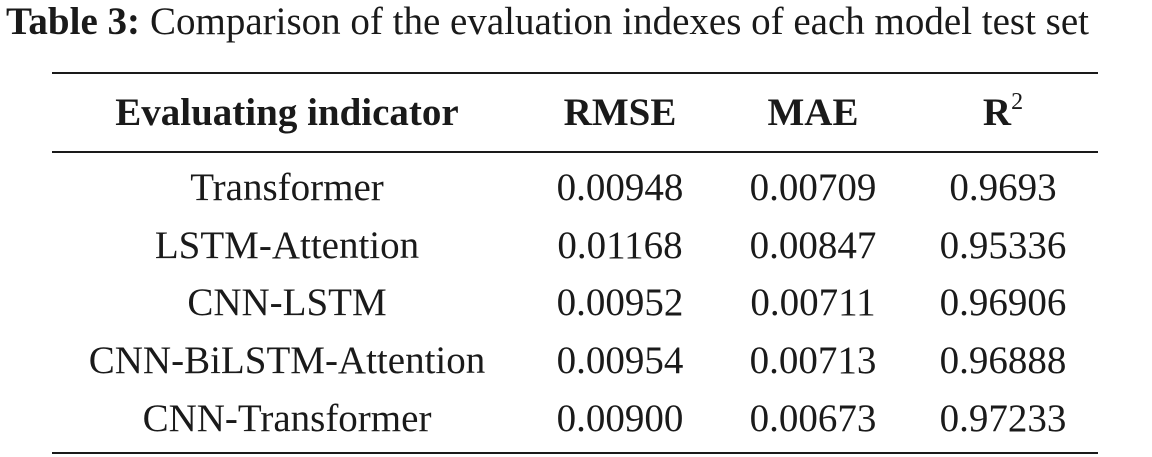 The width and height of the screenshot is (1152, 457). What do you see at coordinates (620, 188) in the screenshot?
I see `cell-rmse: 0.00948` at bounding box center [620, 188].